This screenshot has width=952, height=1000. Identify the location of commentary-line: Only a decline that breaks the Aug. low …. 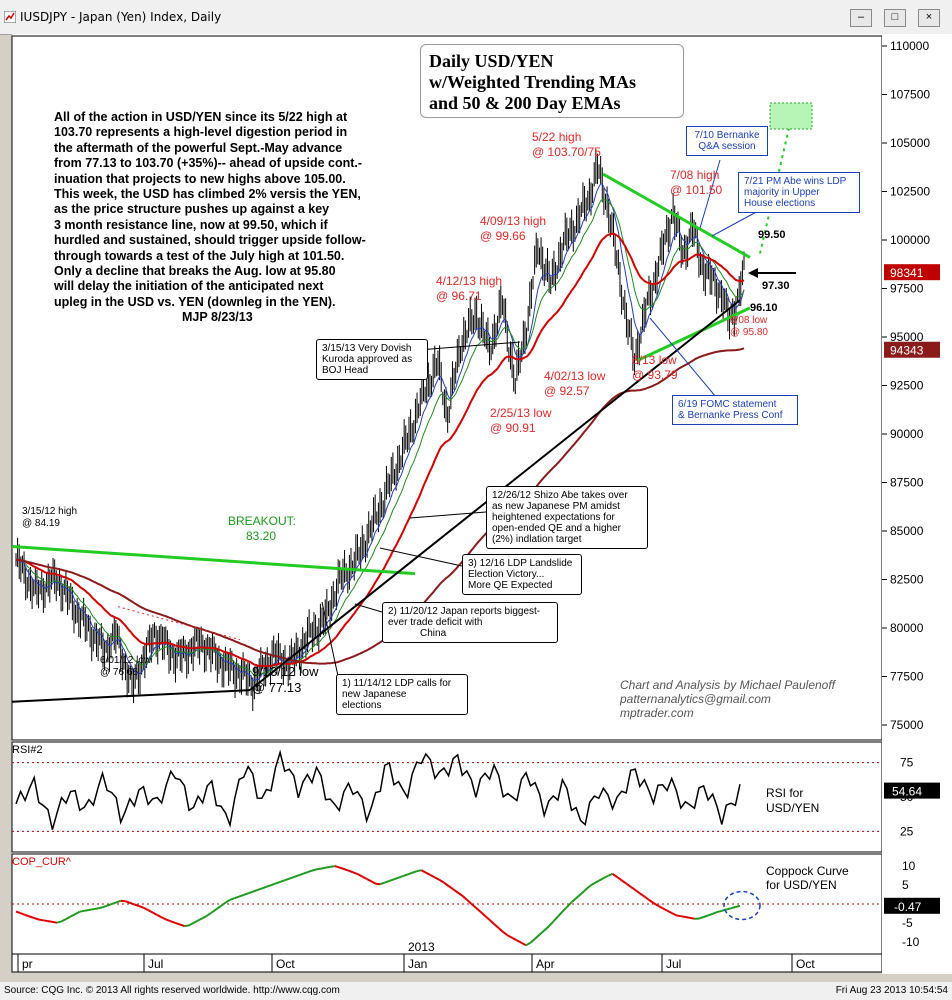
(195, 271).